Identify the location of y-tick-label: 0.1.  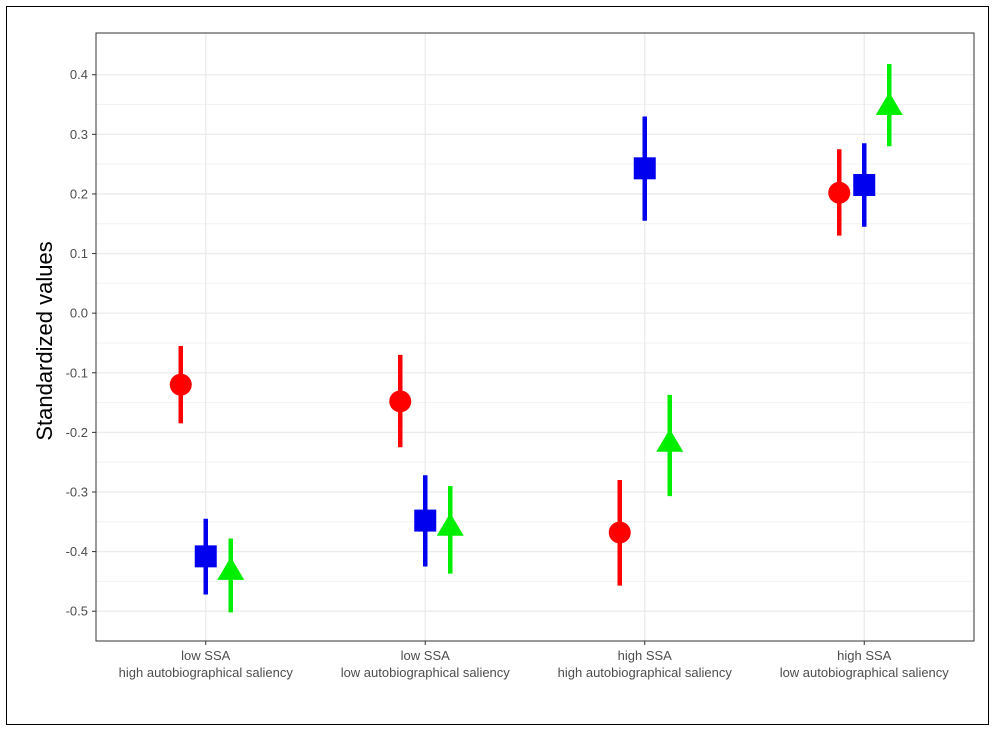
(79, 253).